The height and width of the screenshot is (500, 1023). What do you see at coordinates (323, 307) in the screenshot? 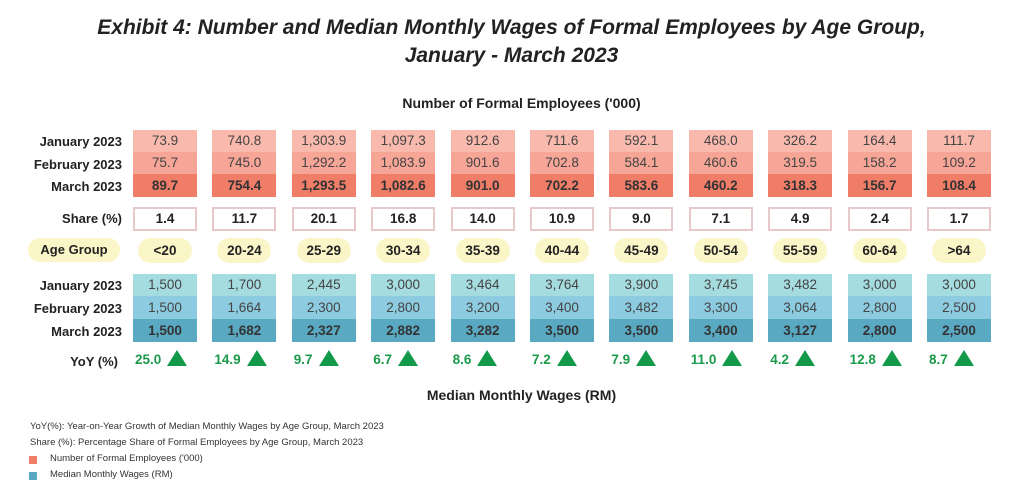
I see `wages-feb-cell: 2,300` at bounding box center [323, 307].